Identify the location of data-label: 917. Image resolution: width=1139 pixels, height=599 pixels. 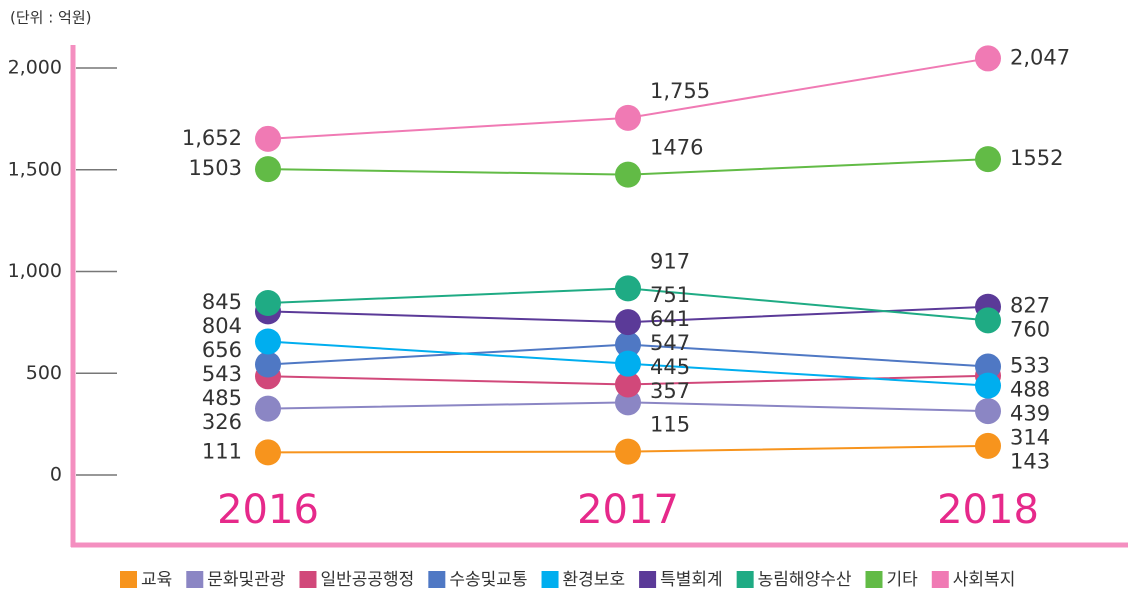
(670, 261).